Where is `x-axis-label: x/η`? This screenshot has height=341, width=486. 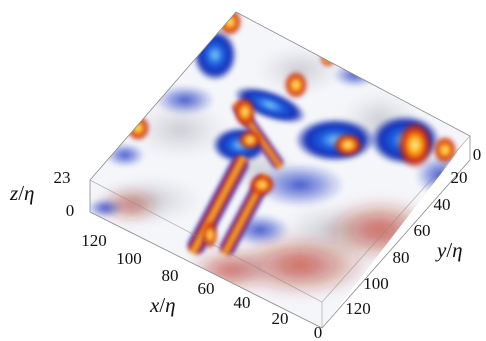
x-axis-label: x/η is located at coordinates (162, 305).